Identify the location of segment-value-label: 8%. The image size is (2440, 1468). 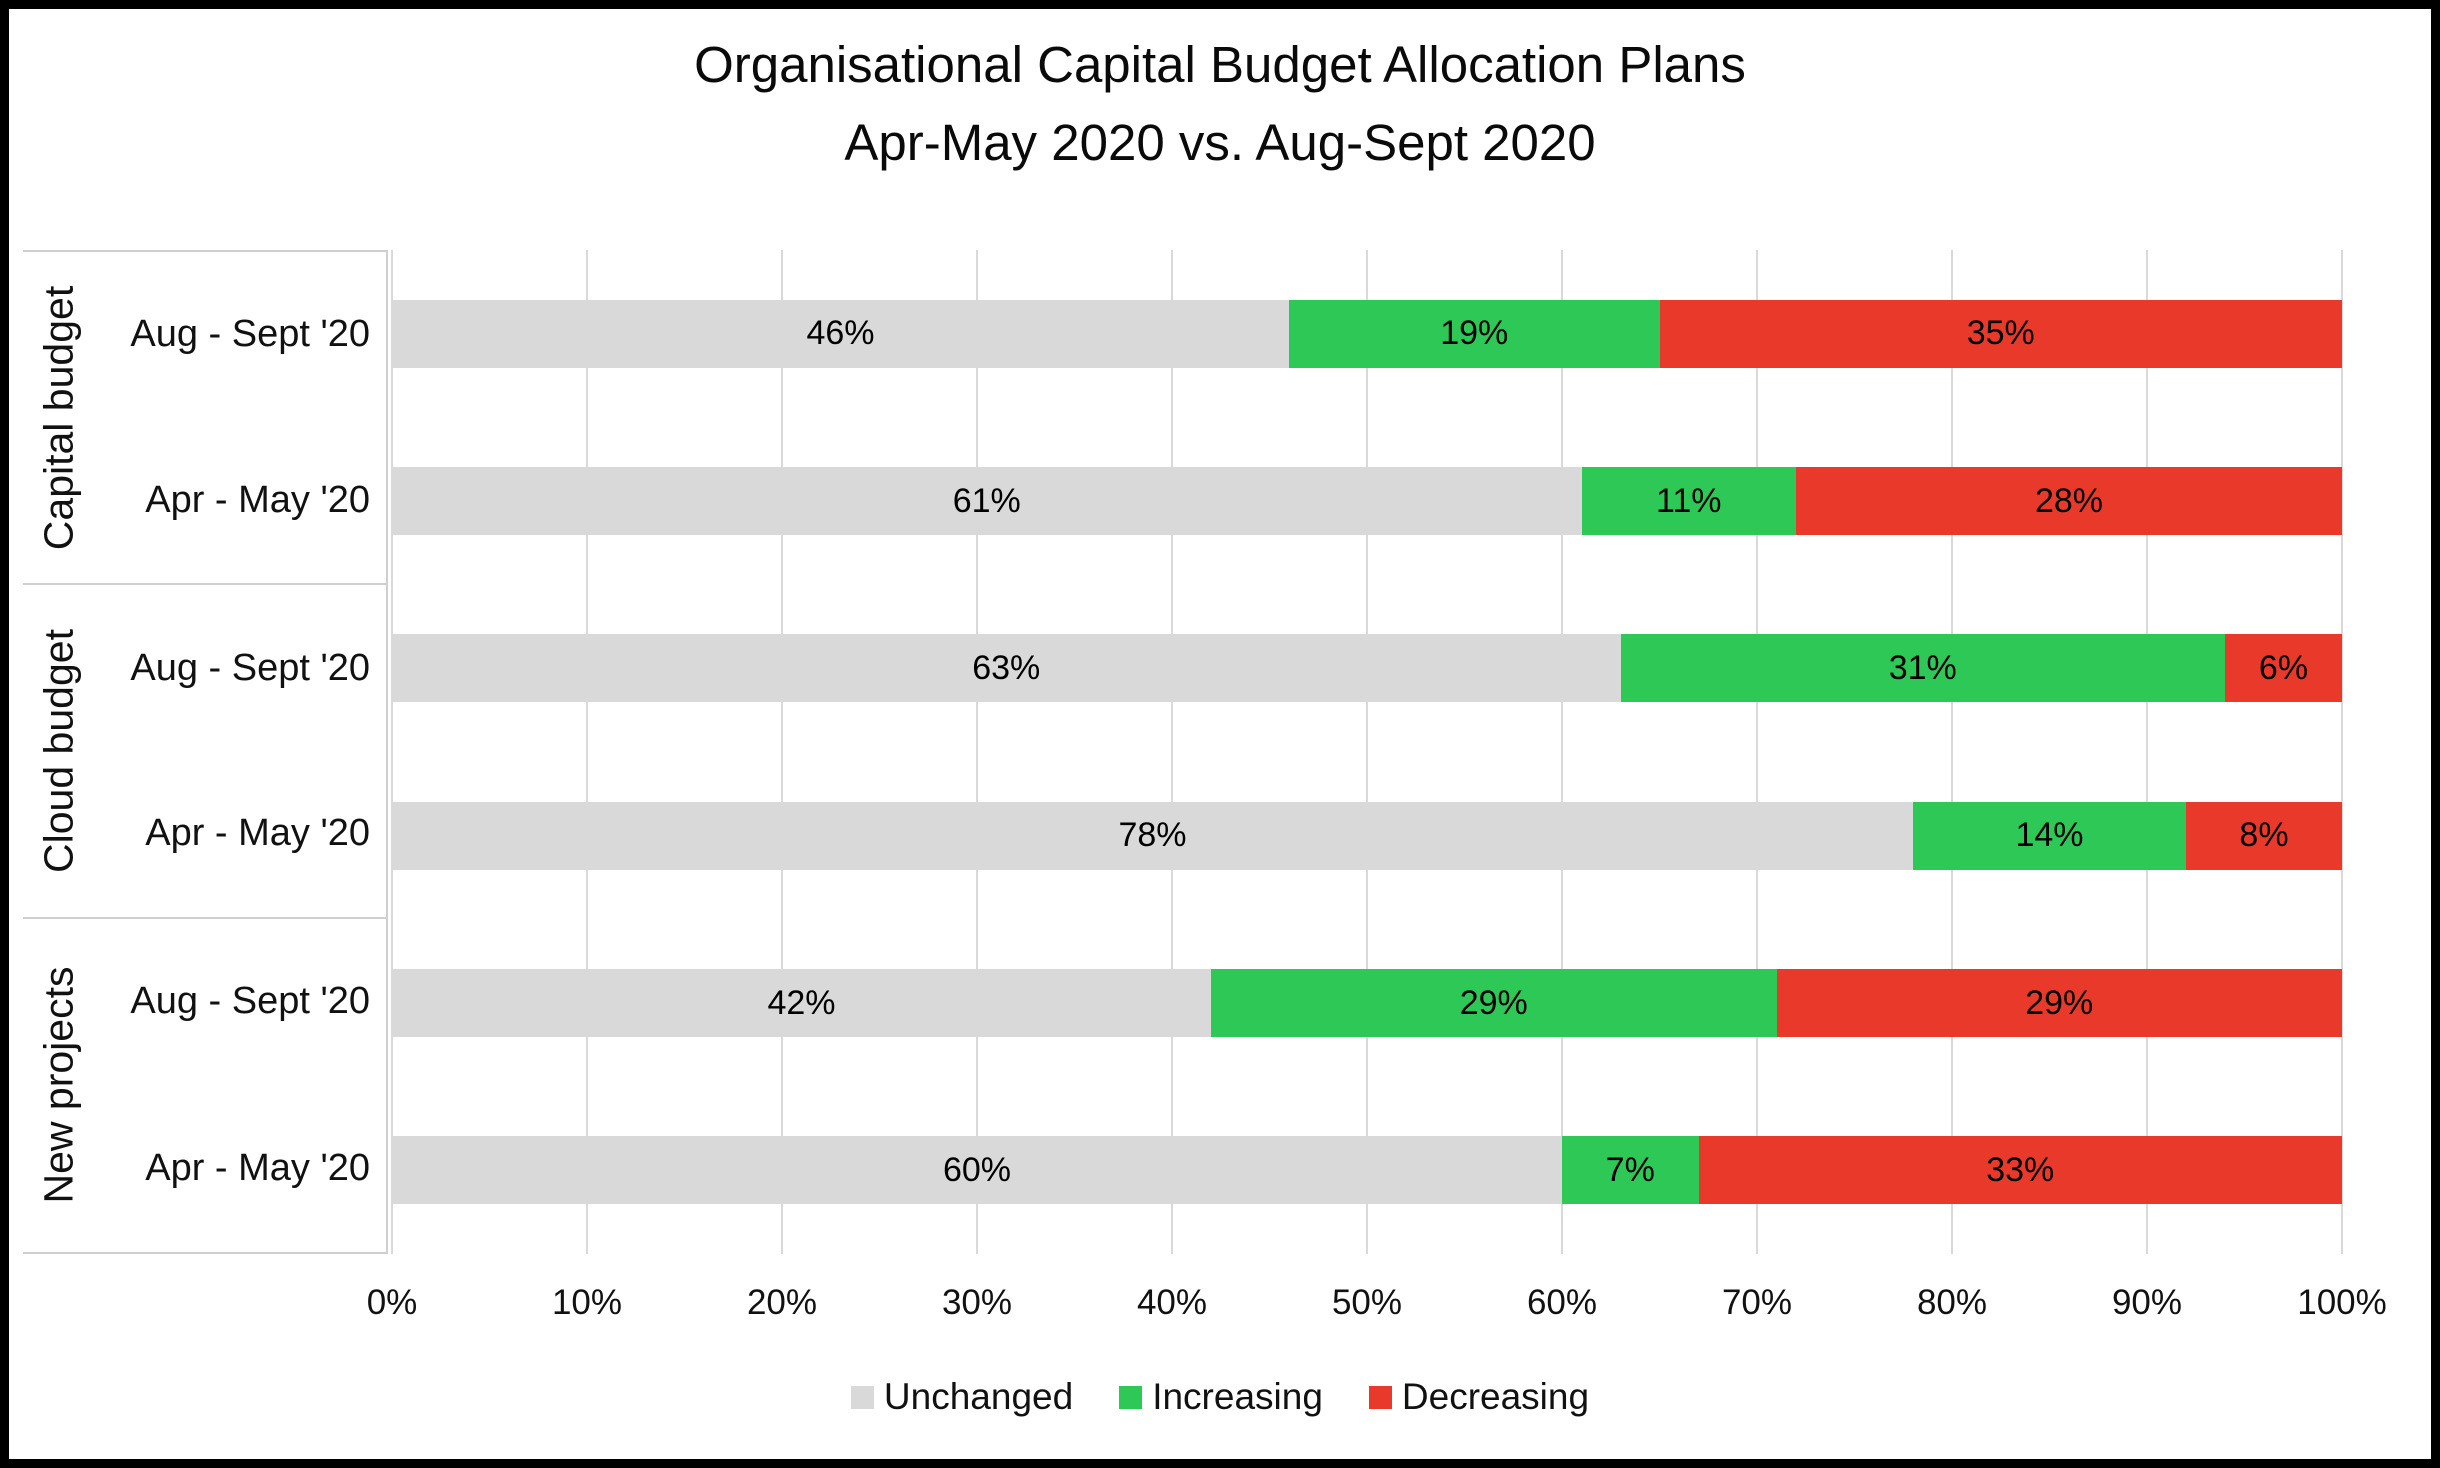
(2264, 835).